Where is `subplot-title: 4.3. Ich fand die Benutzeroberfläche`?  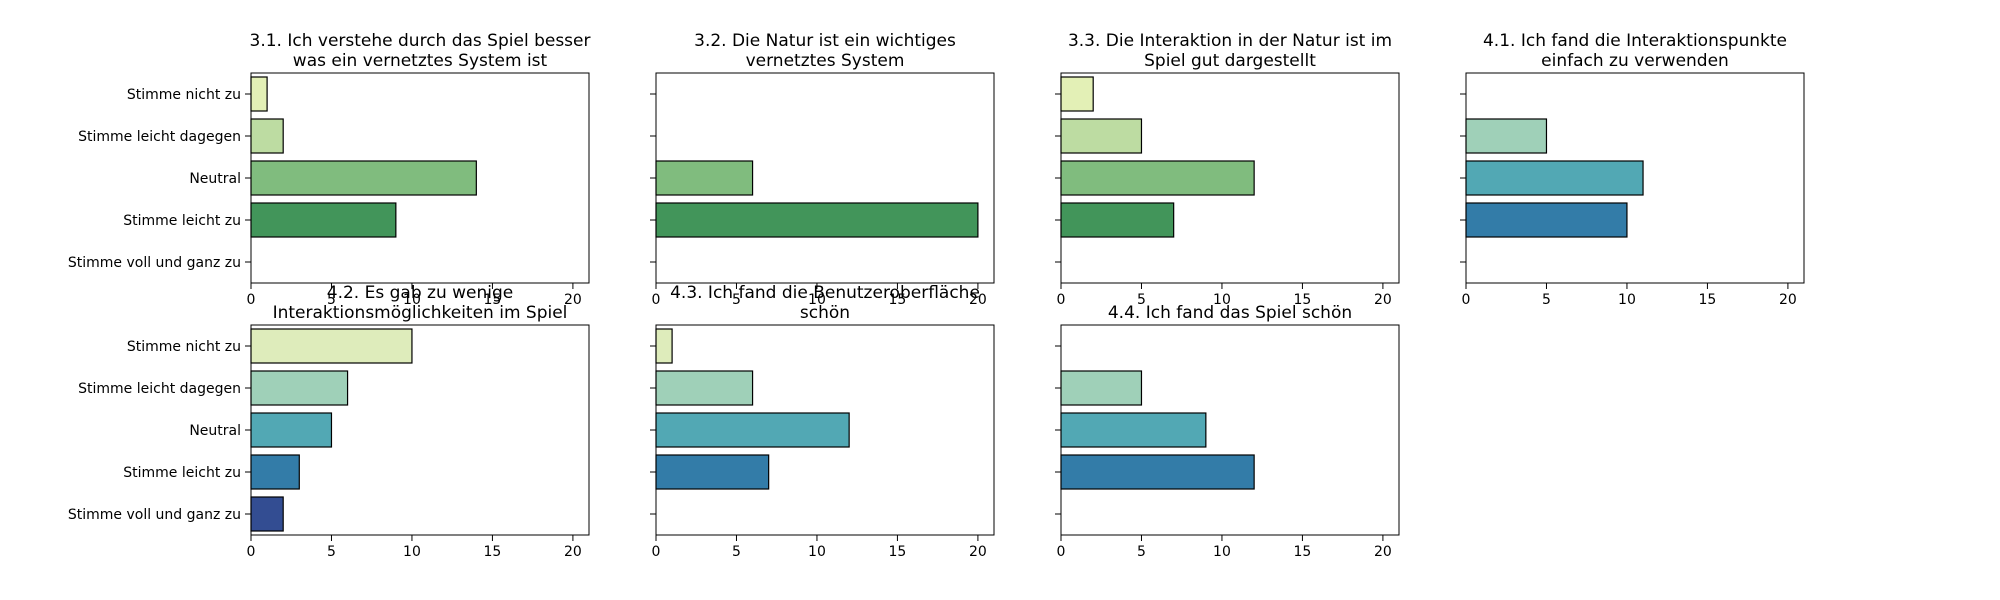
subplot-title: 4.3. Ich fand die Benutzeroberfläche is located at coordinates (825, 293).